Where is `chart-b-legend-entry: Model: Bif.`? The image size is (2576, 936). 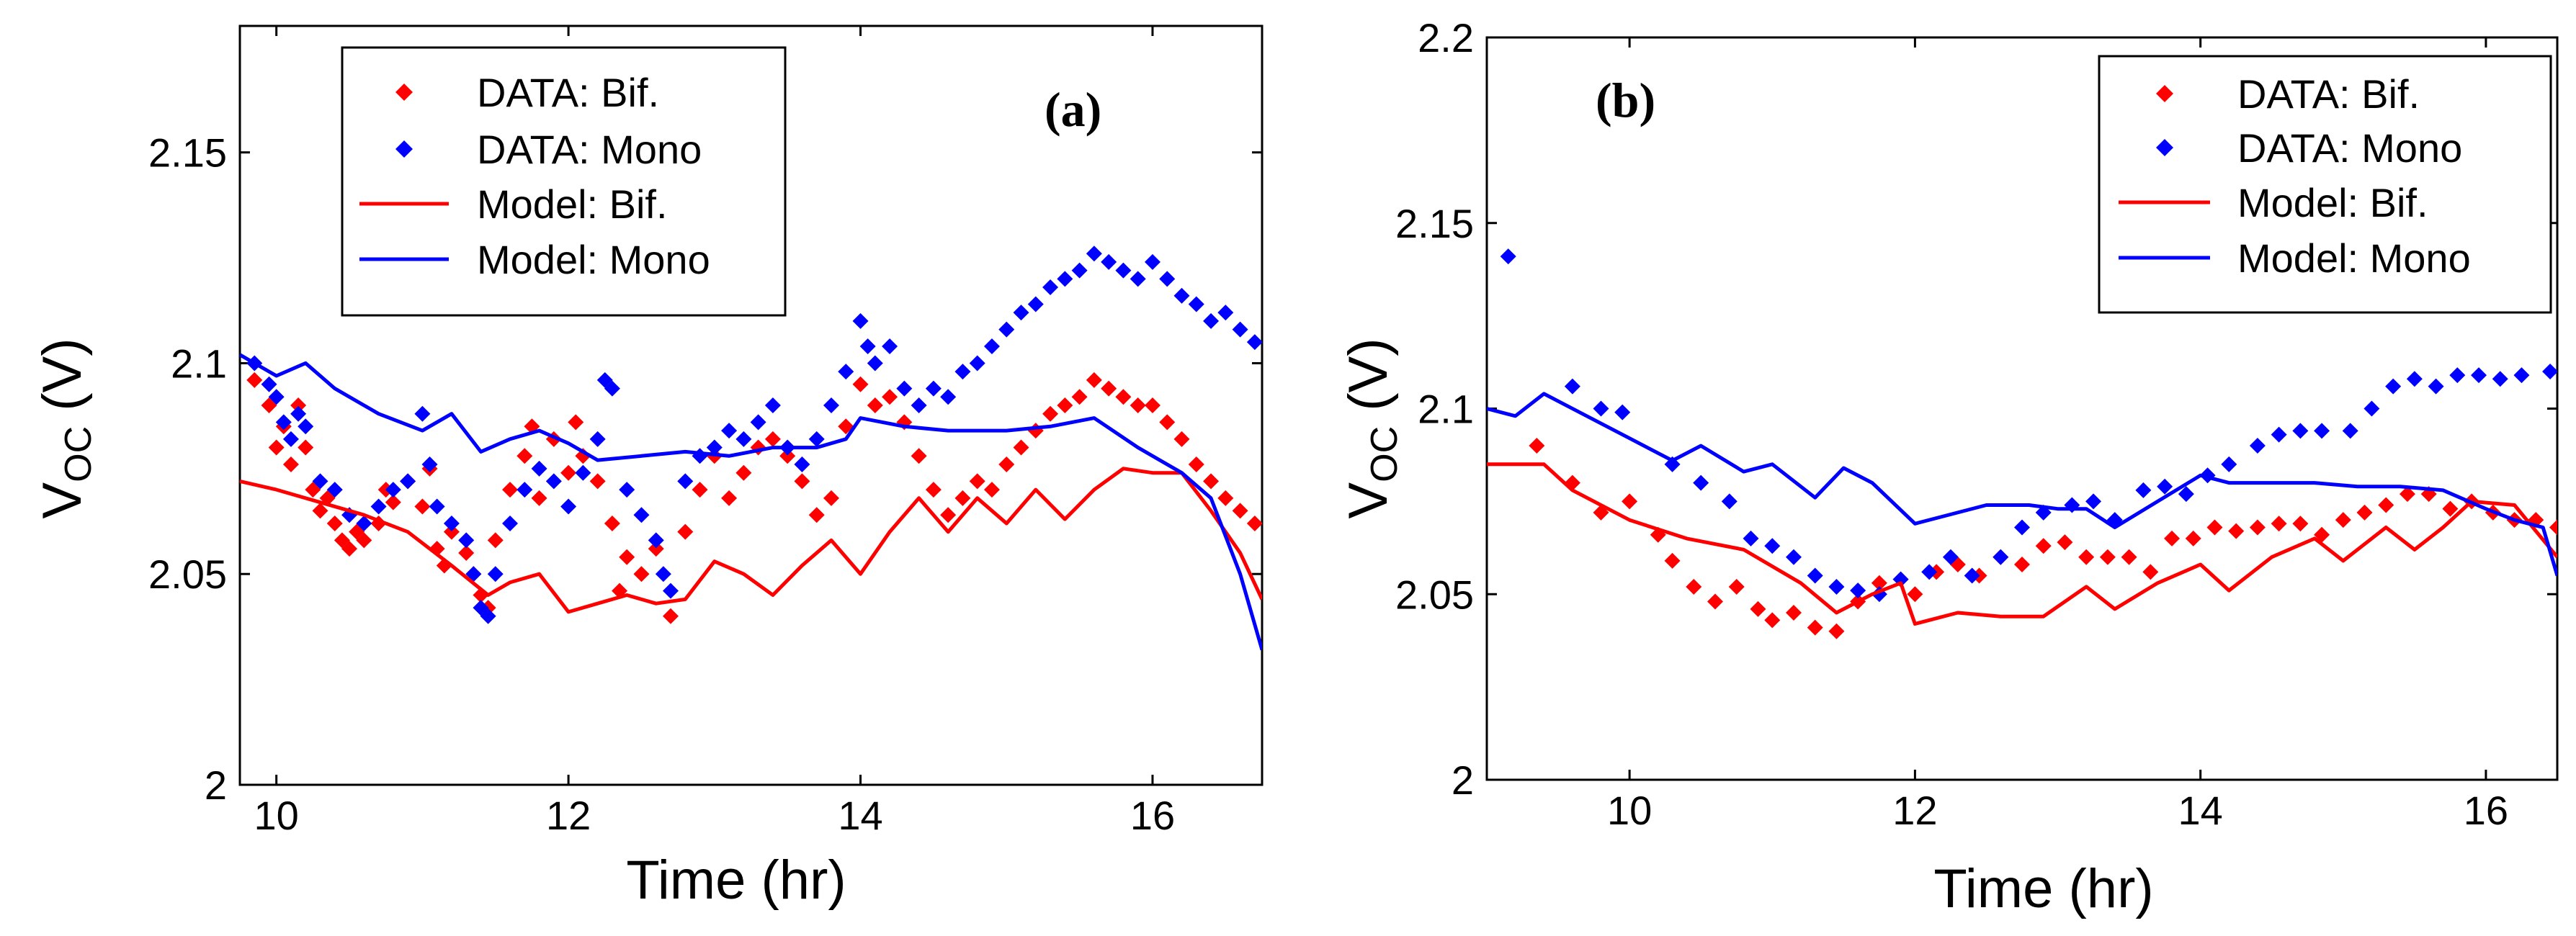 chart-b-legend-entry: Model: Bif. is located at coordinates (2273, 202).